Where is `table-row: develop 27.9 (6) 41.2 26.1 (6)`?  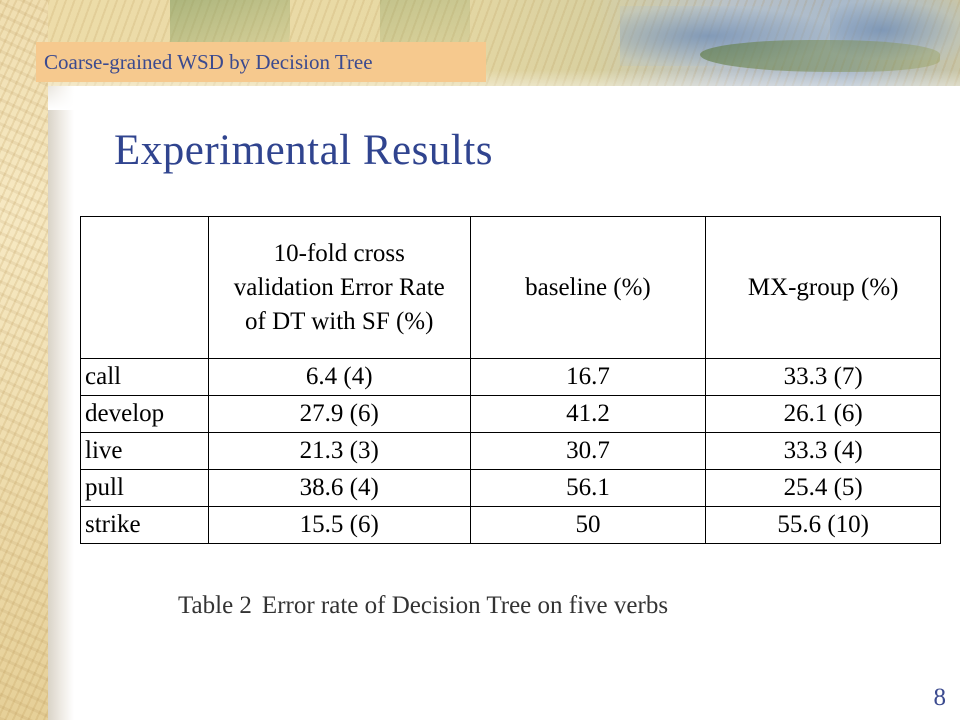
table-row: develop 27.9 (6) 41.2 26.1 (6) is located at coordinates (510, 414).